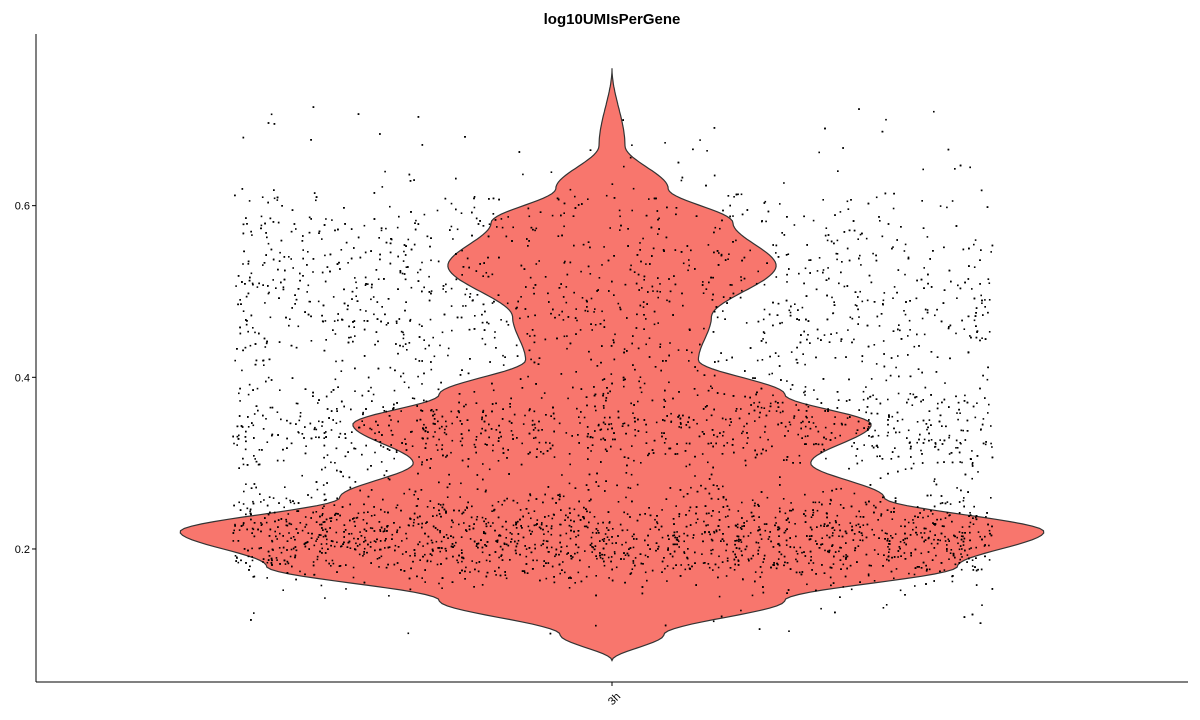 This screenshot has height=720, width=1200. What do you see at coordinates (612, 19) in the screenshot?
I see `chart-title: log10UMIsPerGene` at bounding box center [612, 19].